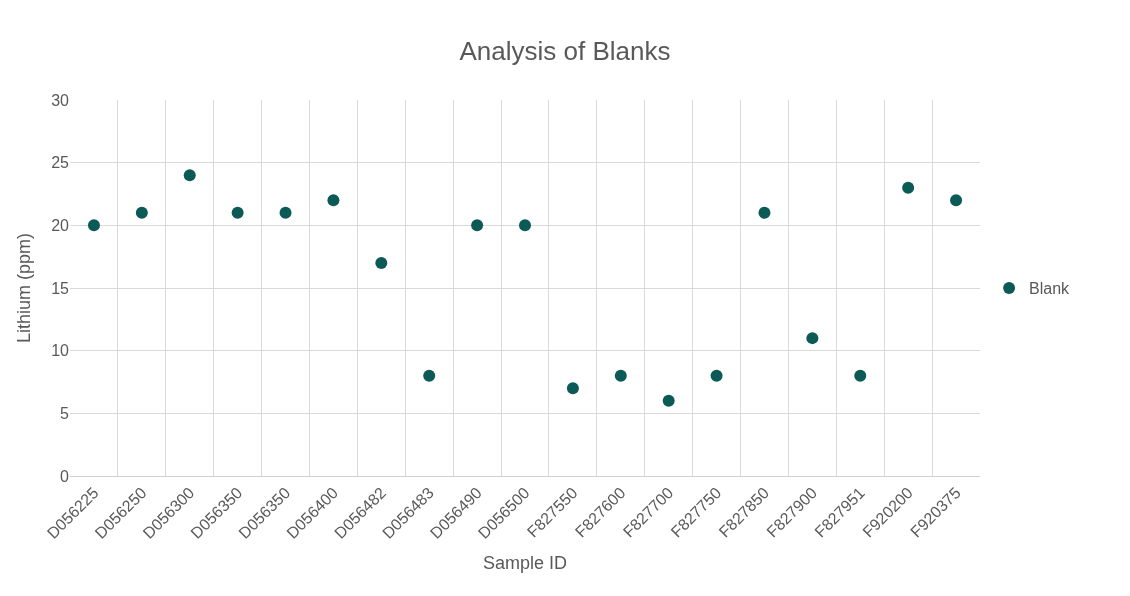 The width and height of the screenshot is (1130, 596). Describe the element at coordinates (60, 288) in the screenshot. I see `y-tick-label: 15` at that location.